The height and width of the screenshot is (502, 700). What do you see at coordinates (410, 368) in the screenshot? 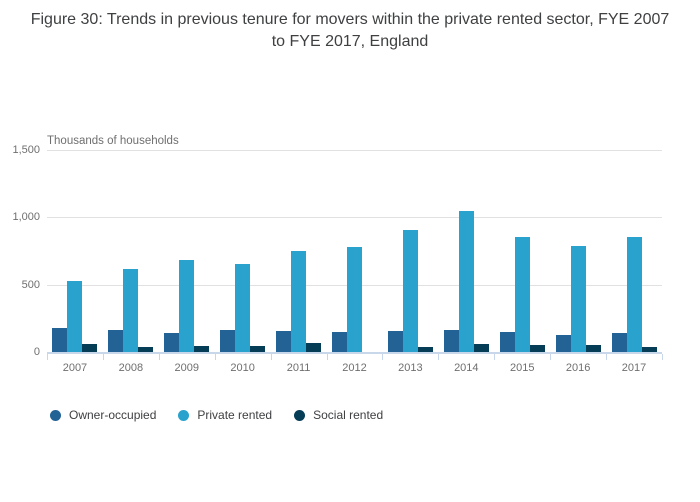
I see `x-axis-label-2013: 2013` at bounding box center [410, 368].